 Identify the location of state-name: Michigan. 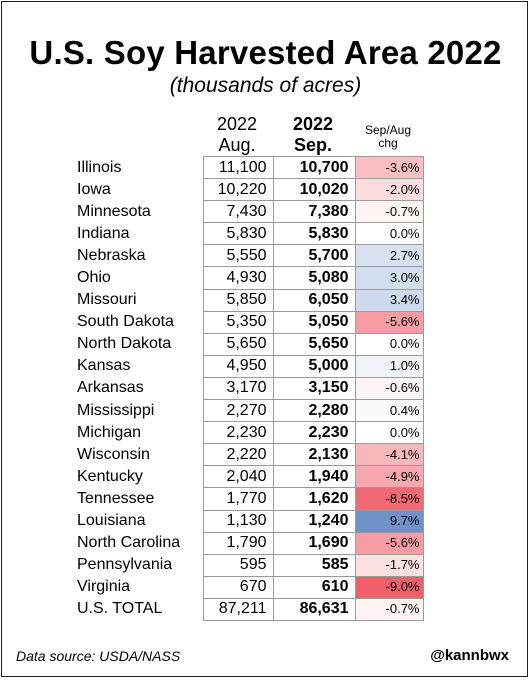
(109, 432).